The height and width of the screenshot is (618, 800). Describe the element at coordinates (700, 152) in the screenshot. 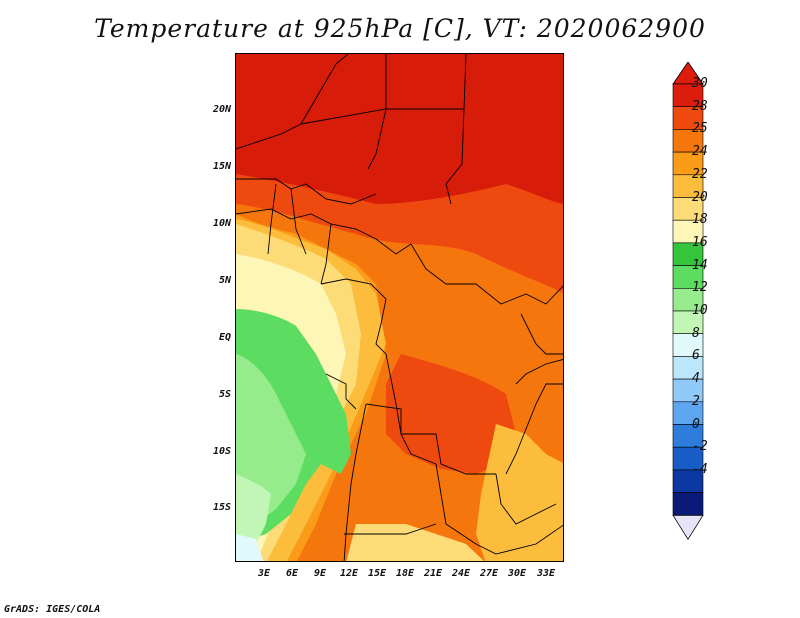

I see `colorbar-tick-label: 24` at that location.